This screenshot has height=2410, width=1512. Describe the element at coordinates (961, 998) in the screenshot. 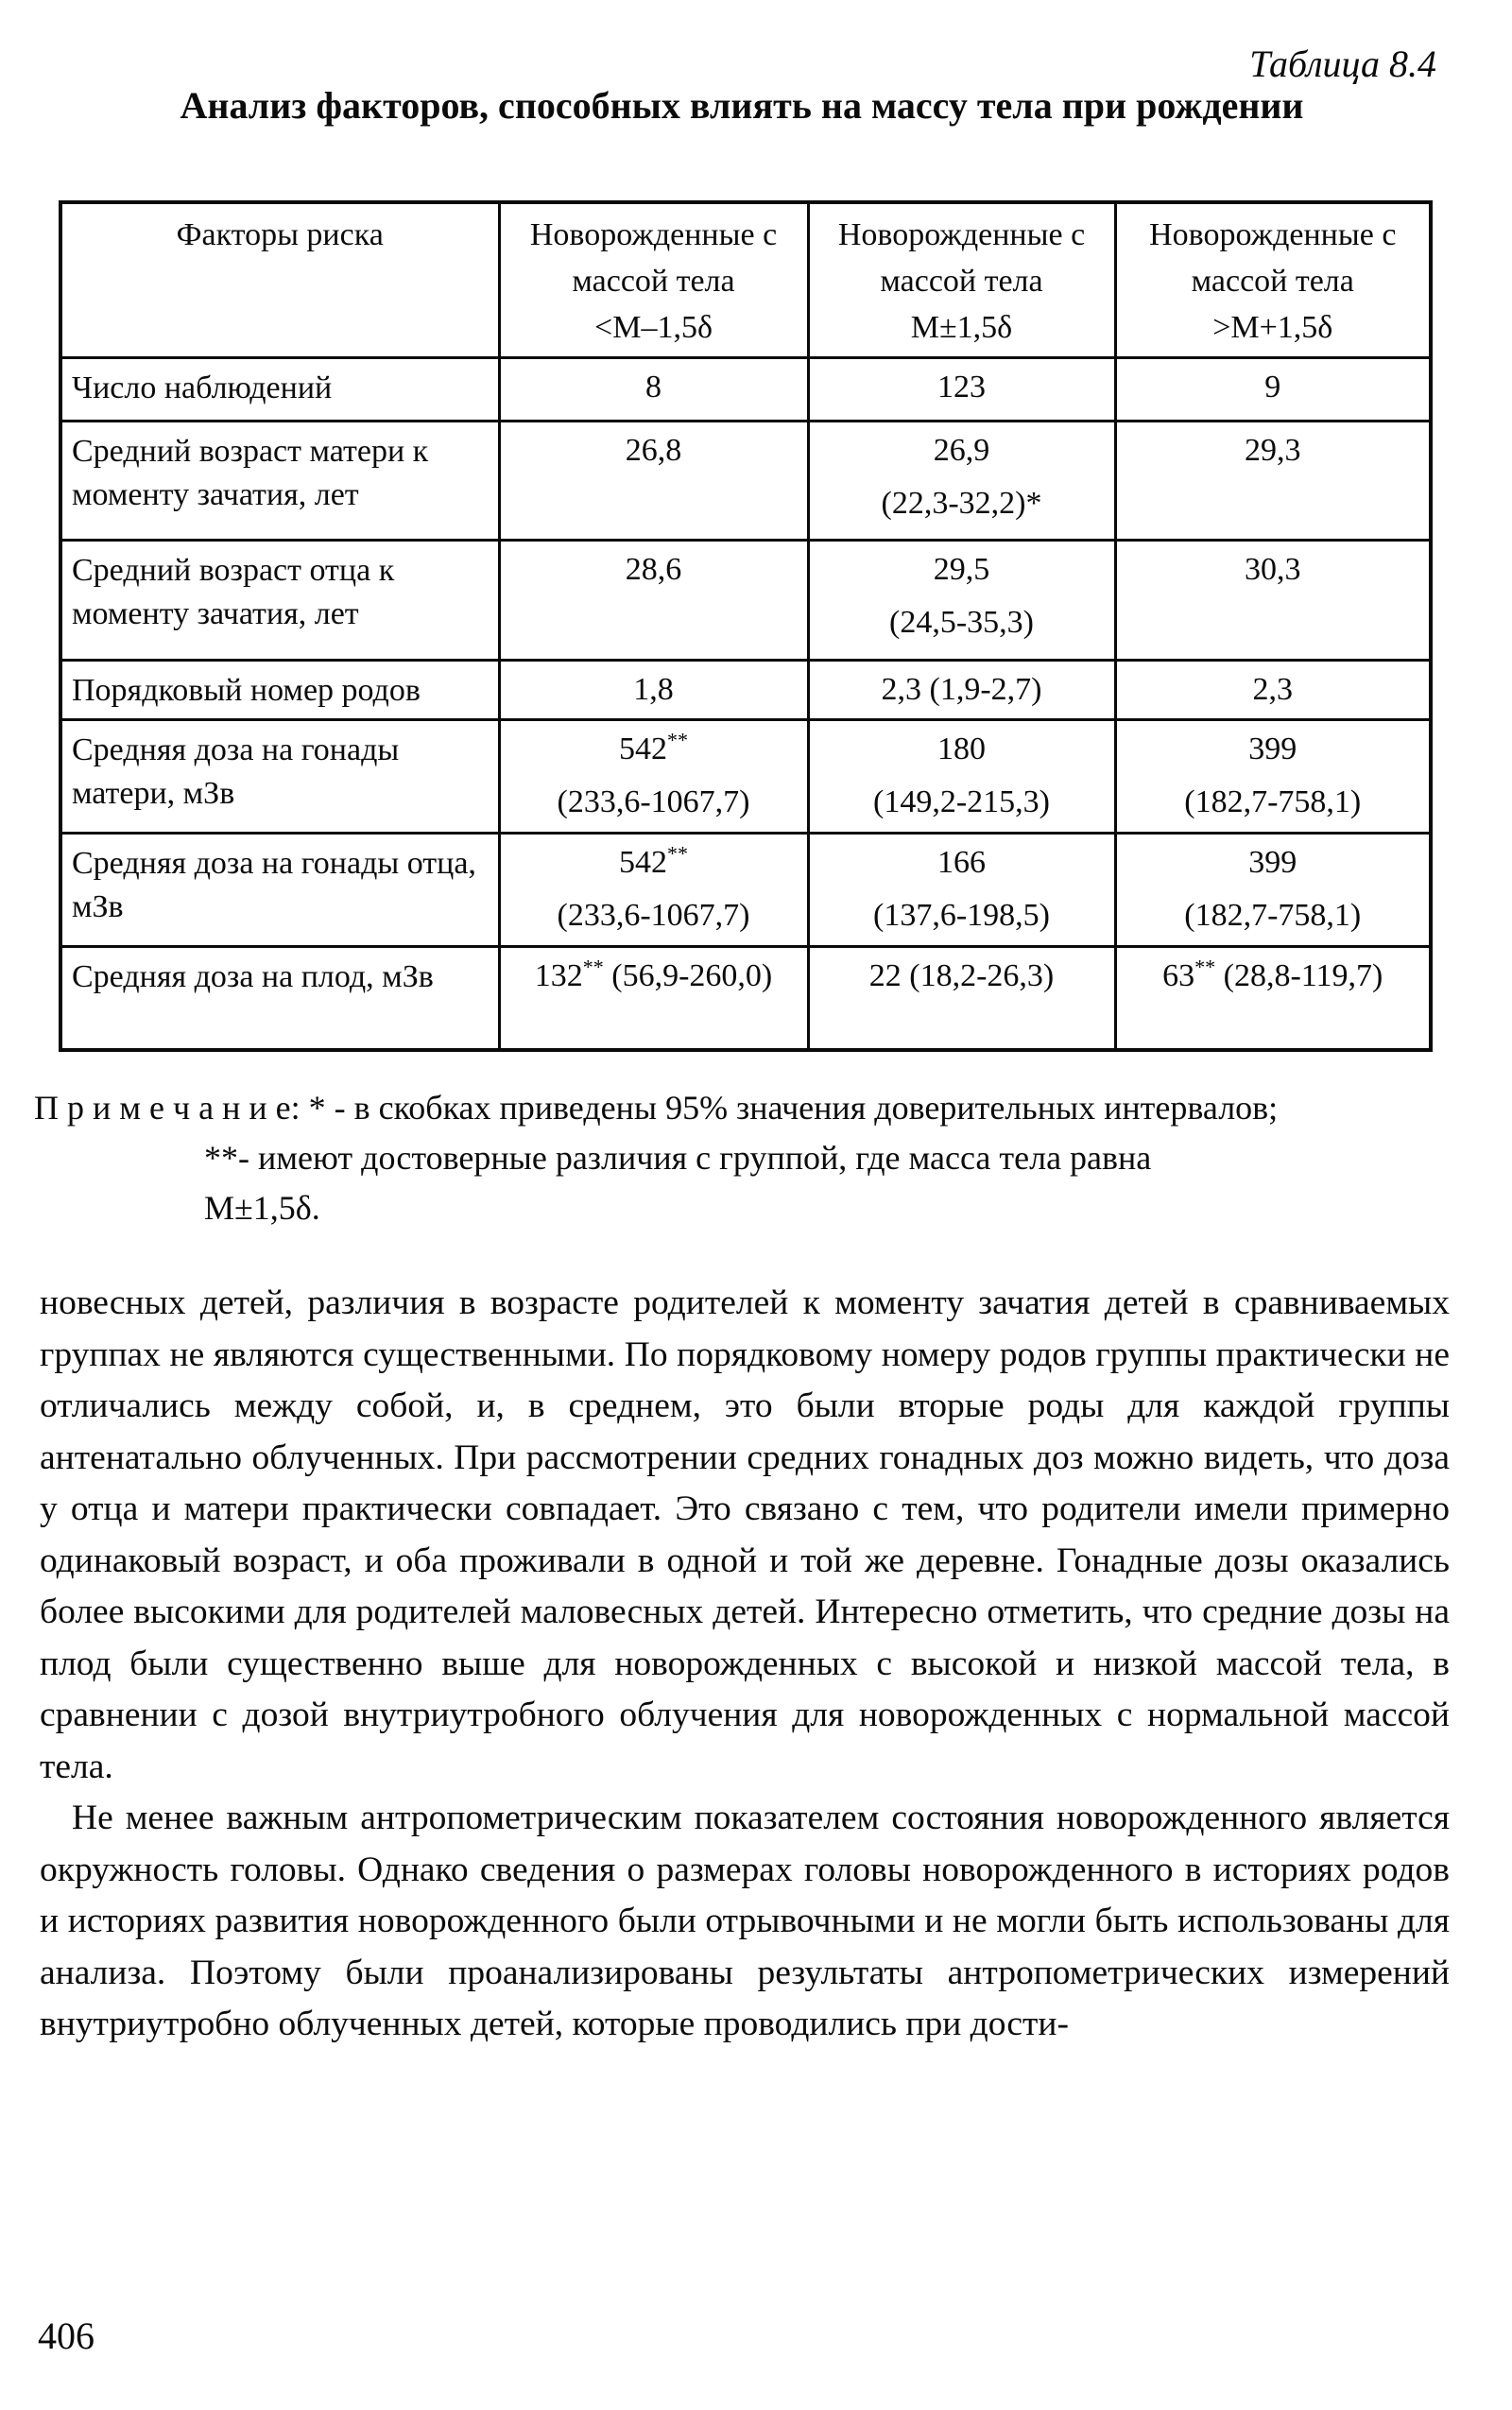

I see `value-cell: 22 (18,2-26,3)` at that location.